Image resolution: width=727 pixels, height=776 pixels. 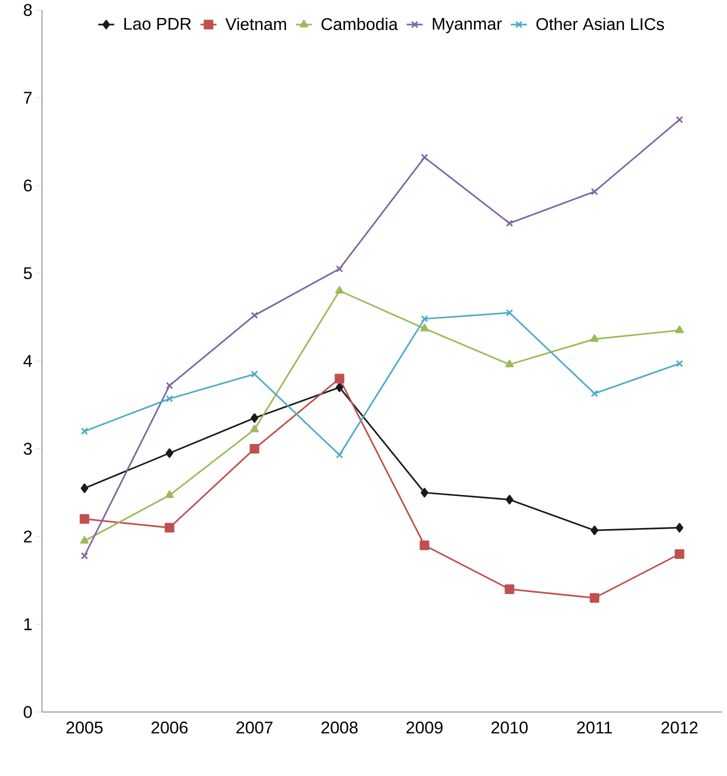 What do you see at coordinates (28, 98) in the screenshot?
I see `y-tick-label: 7` at bounding box center [28, 98].